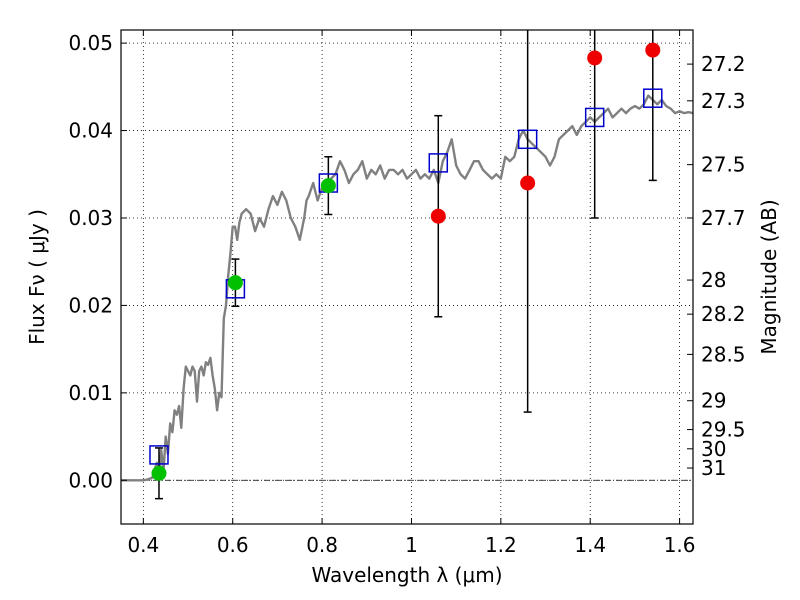  Describe the element at coordinates (90, 393) in the screenshot. I see `y-tick-label: 0.01` at that location.